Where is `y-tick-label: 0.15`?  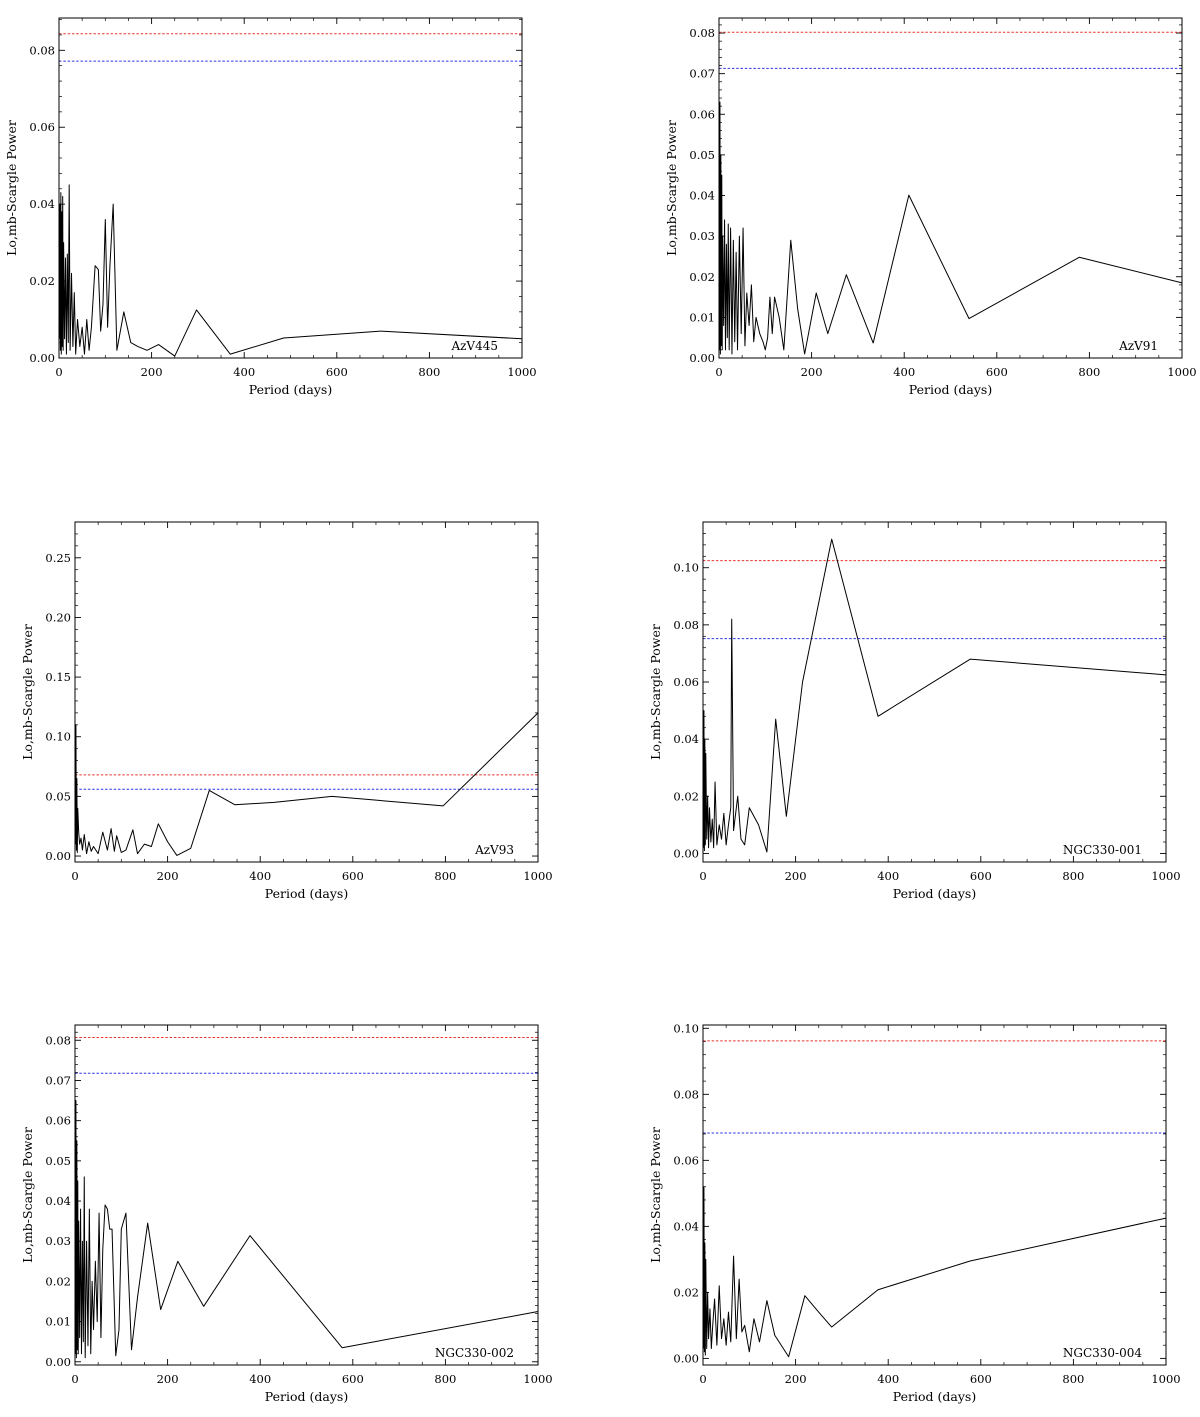 y-tick-label: 0.15 is located at coordinates (58, 677).